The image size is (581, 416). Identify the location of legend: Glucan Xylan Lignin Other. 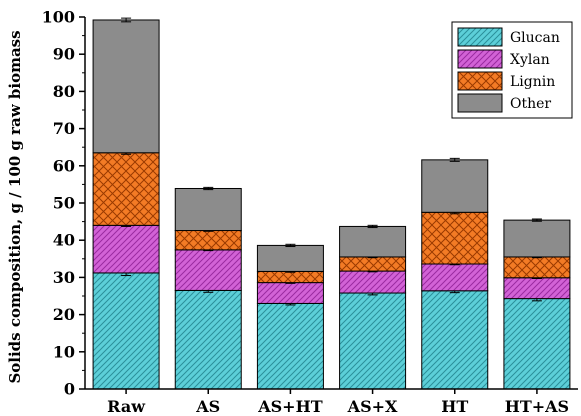
(512, 70).